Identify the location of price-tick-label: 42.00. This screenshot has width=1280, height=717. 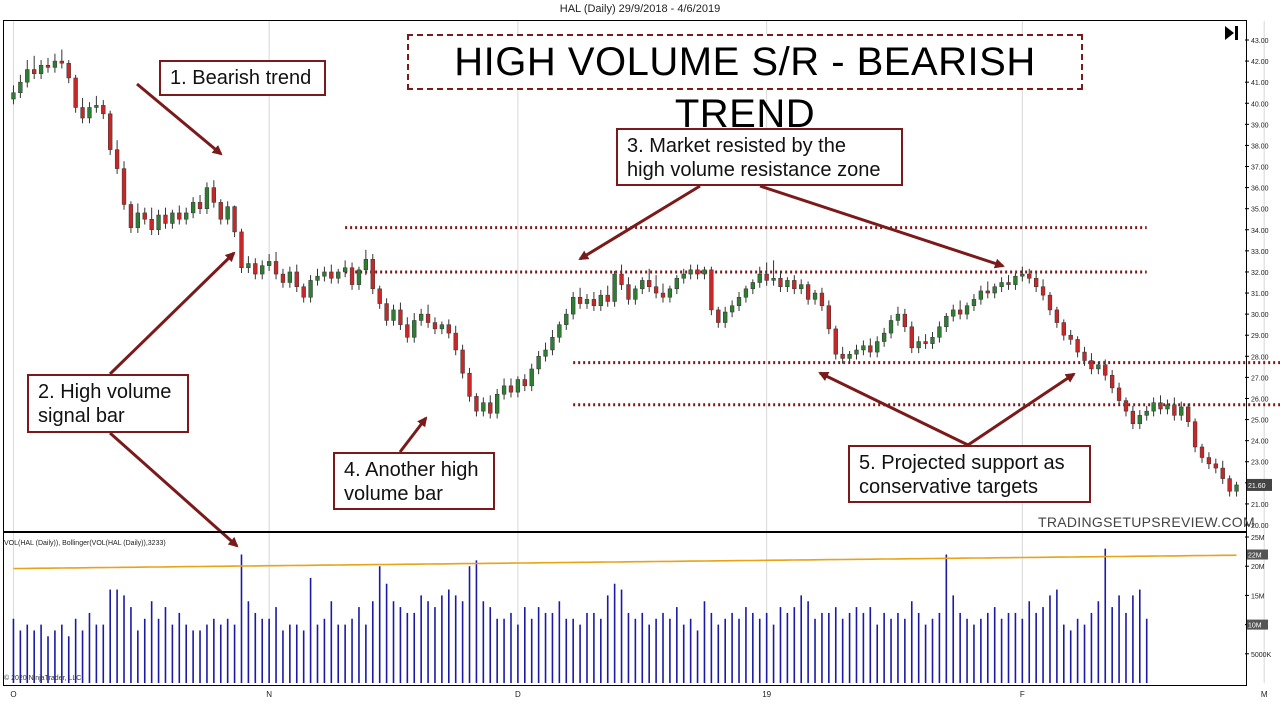
(1260, 62).